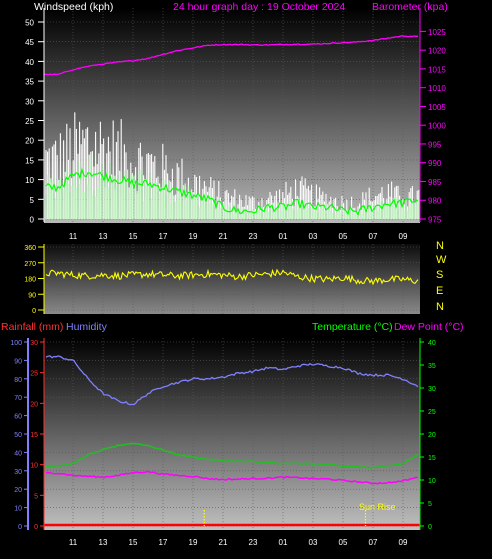 The image size is (492, 559). I want to click on tick-label-temperature: 20, so click(432, 435).